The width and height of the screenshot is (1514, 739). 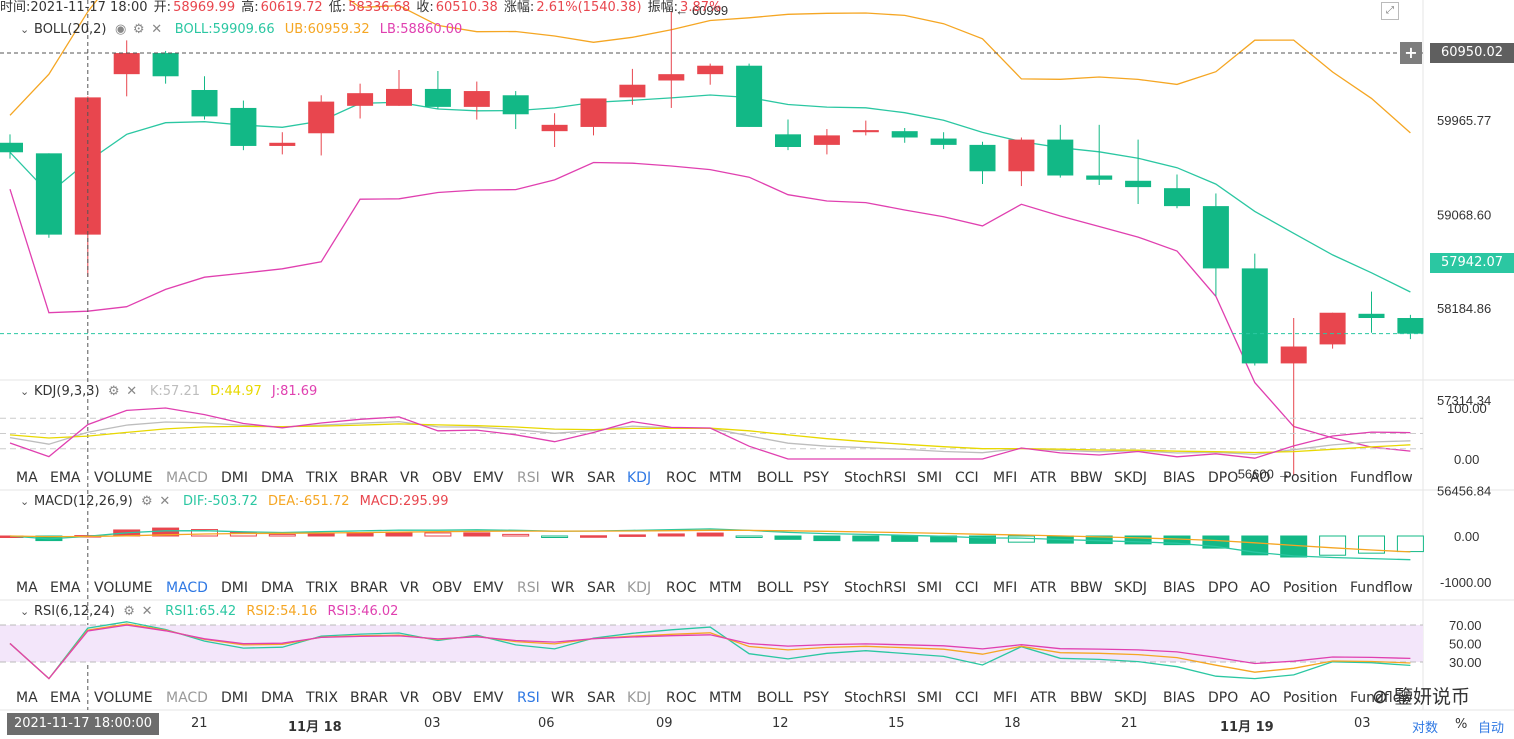 What do you see at coordinates (1425, 728) in the screenshot?
I see `log-scale-toggle: 对数` at bounding box center [1425, 728].